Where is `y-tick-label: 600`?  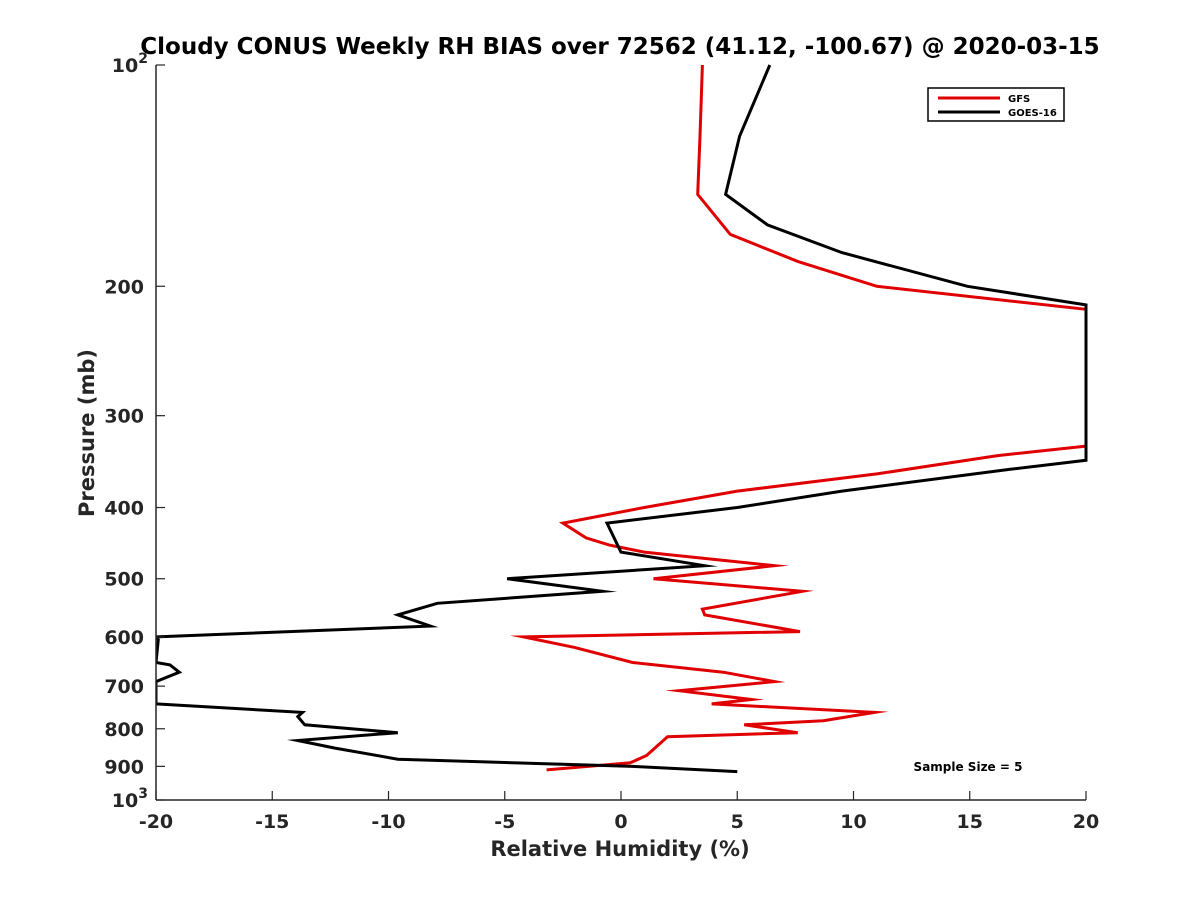
y-tick-label: 600 is located at coordinates (124, 638).